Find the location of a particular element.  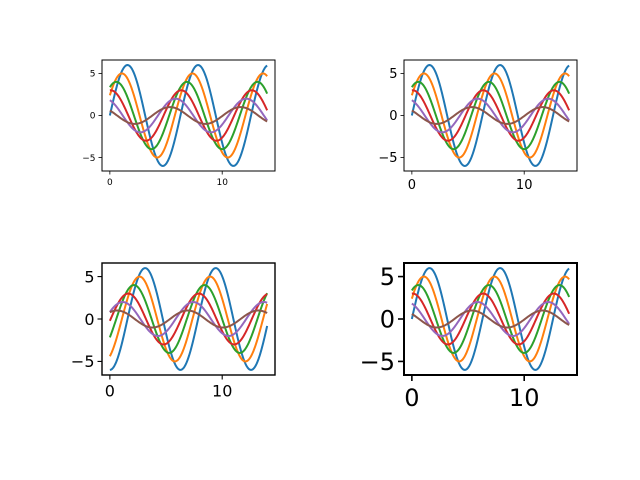

subplot-top-left: 0 10 −5 0 5 is located at coordinates (179, 123).